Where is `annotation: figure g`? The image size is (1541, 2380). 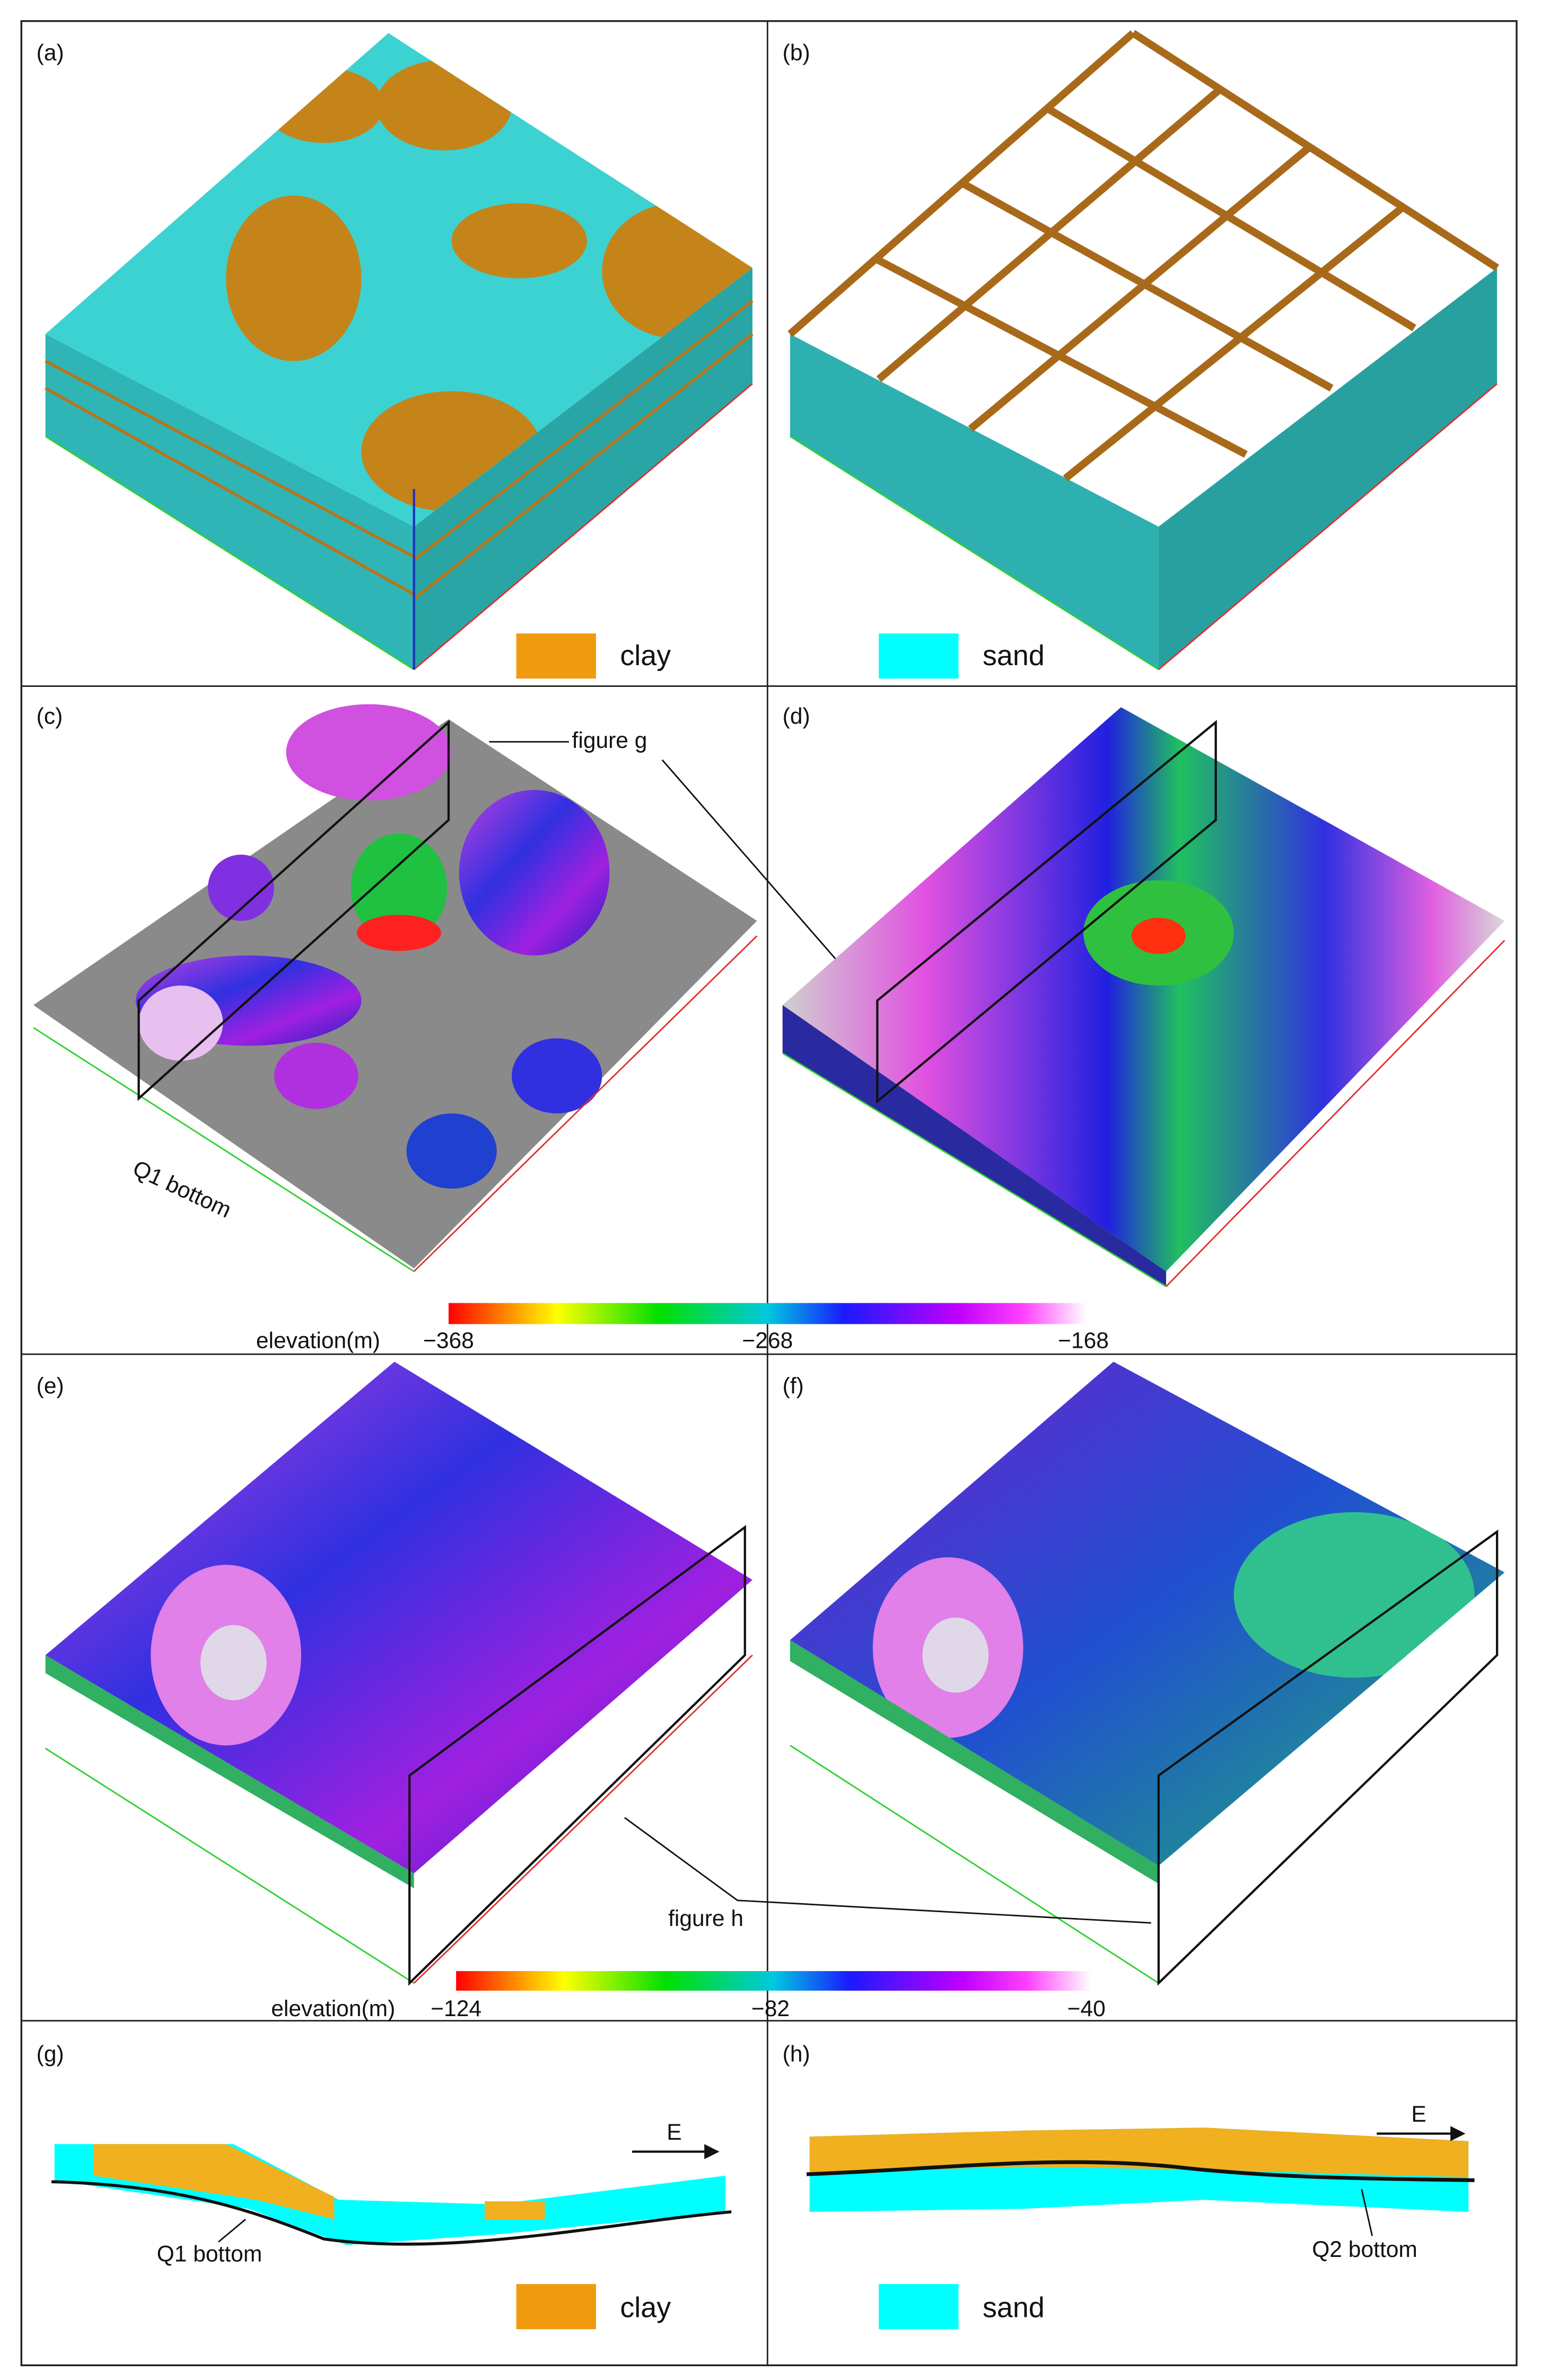 annotation: figure g is located at coordinates (609, 740).